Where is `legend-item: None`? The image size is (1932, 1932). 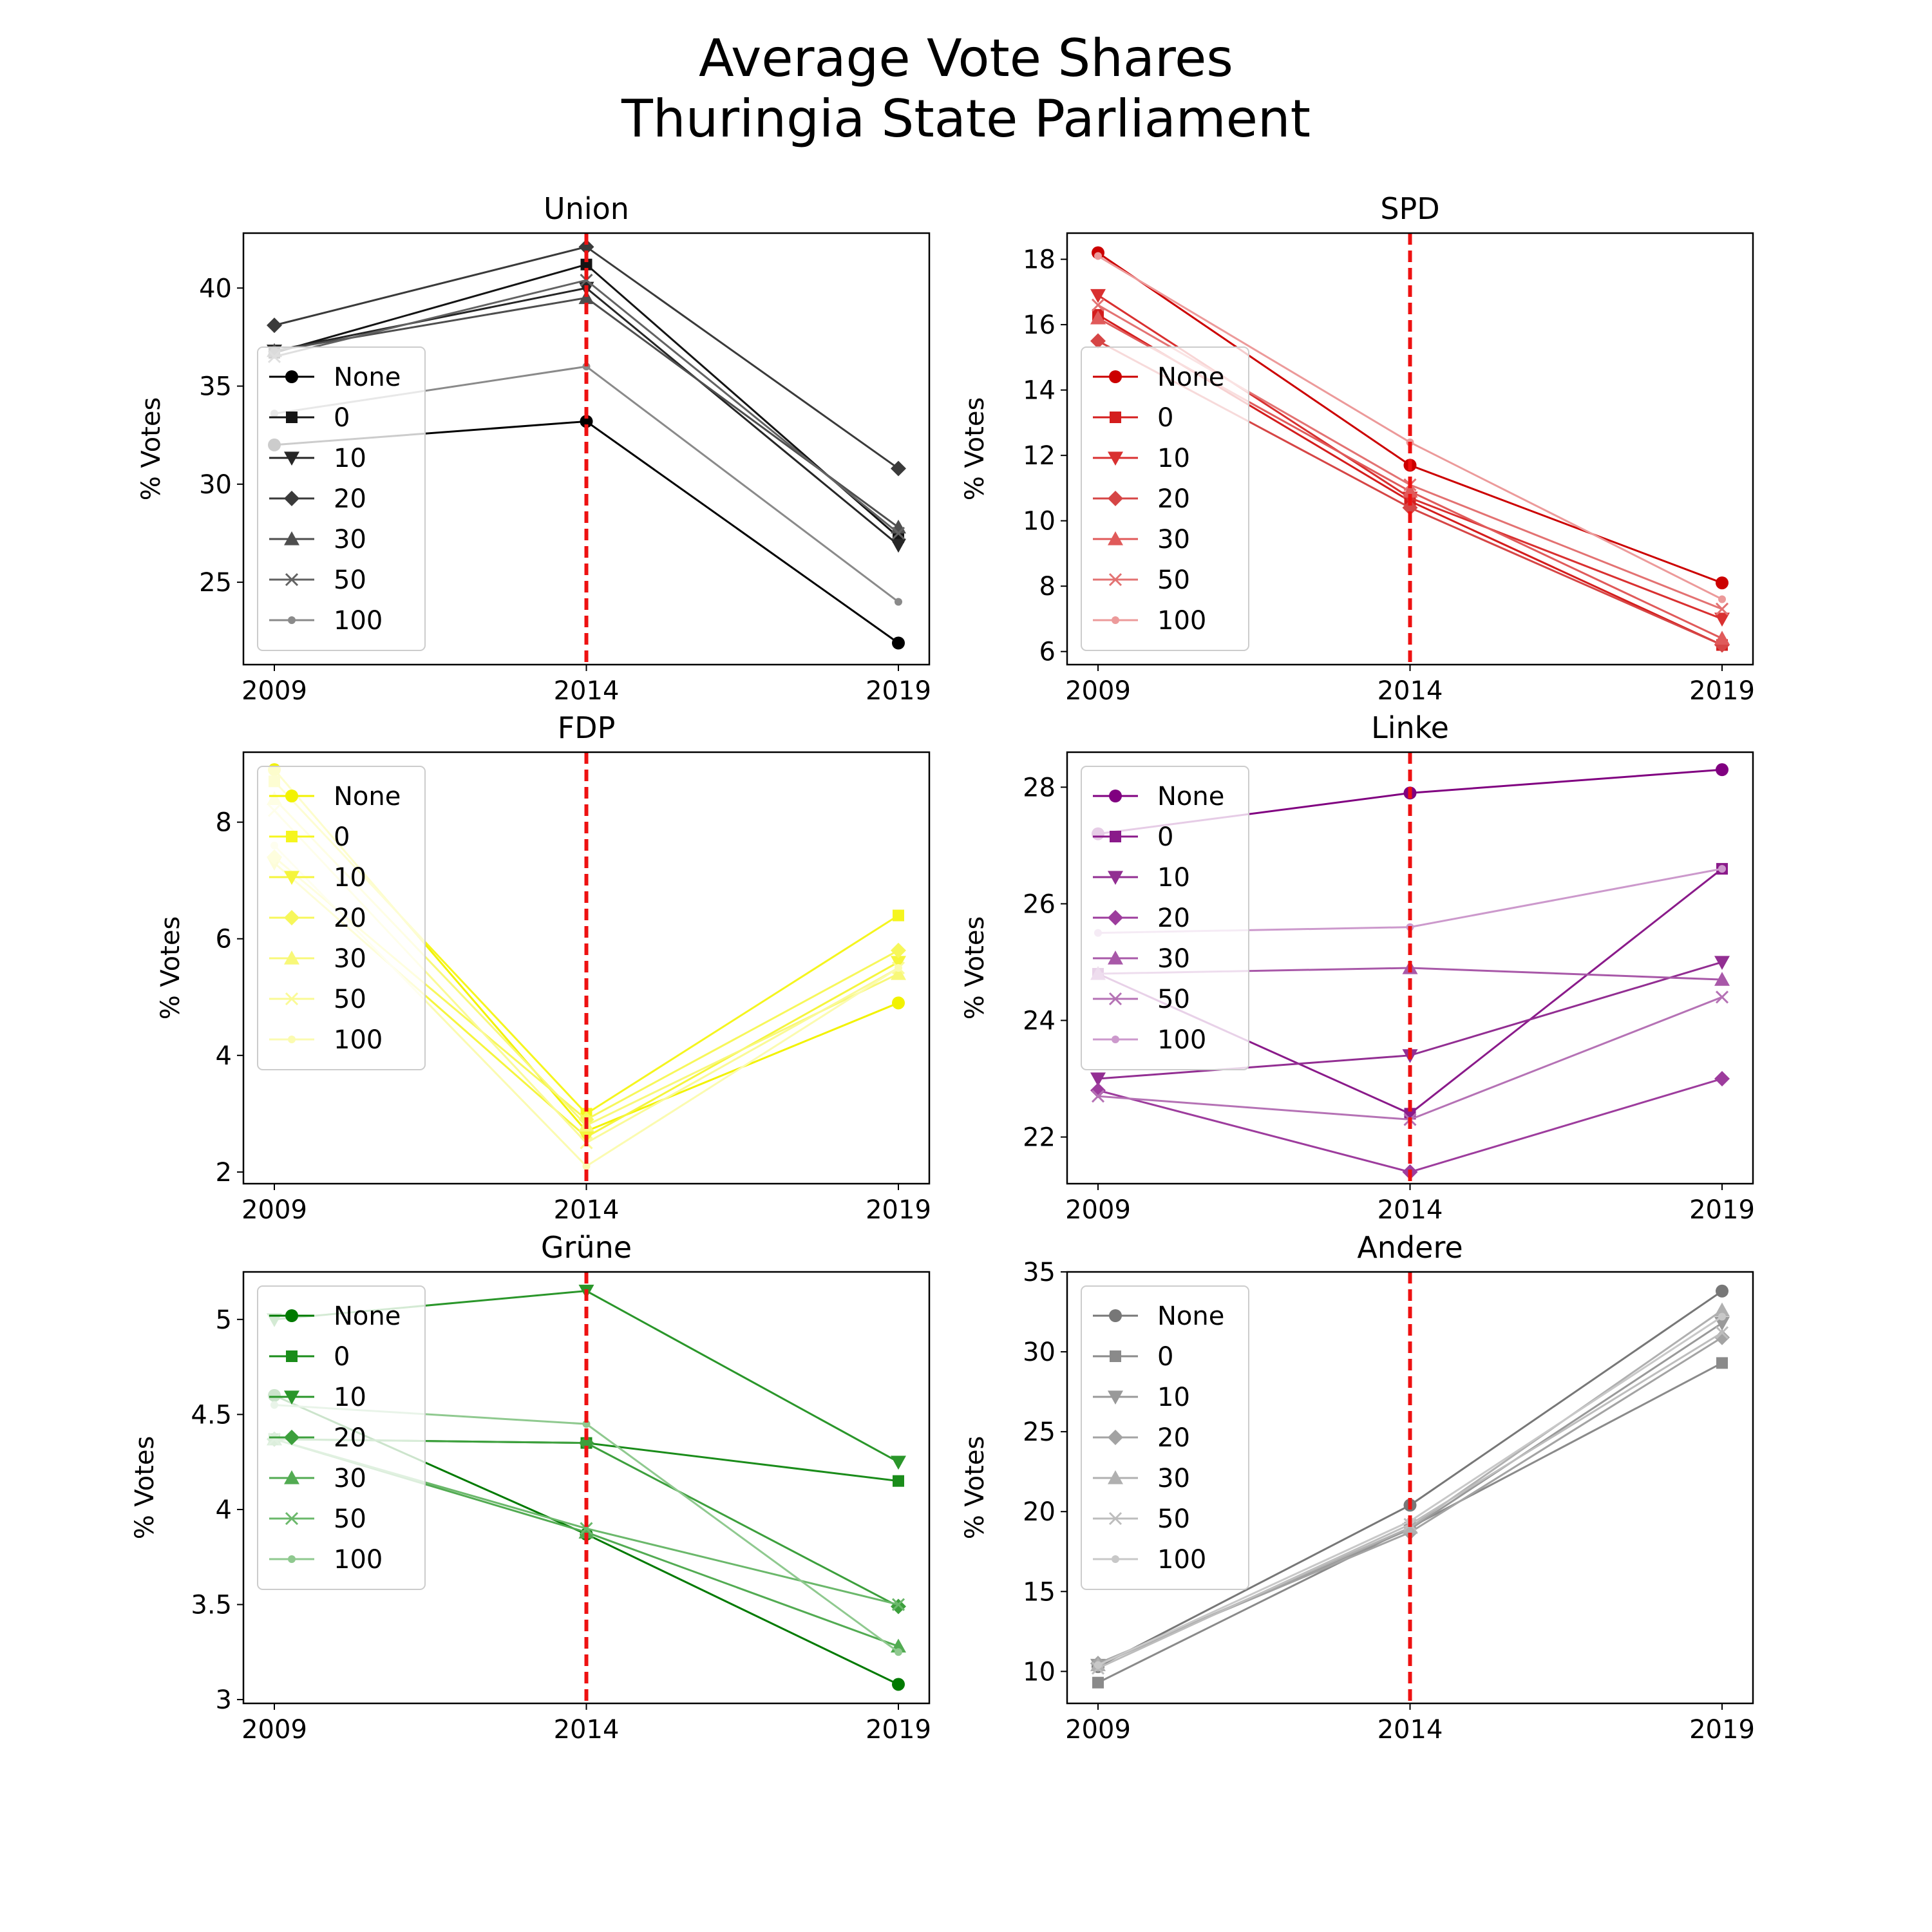
legend-item: None is located at coordinates (1158, 796).